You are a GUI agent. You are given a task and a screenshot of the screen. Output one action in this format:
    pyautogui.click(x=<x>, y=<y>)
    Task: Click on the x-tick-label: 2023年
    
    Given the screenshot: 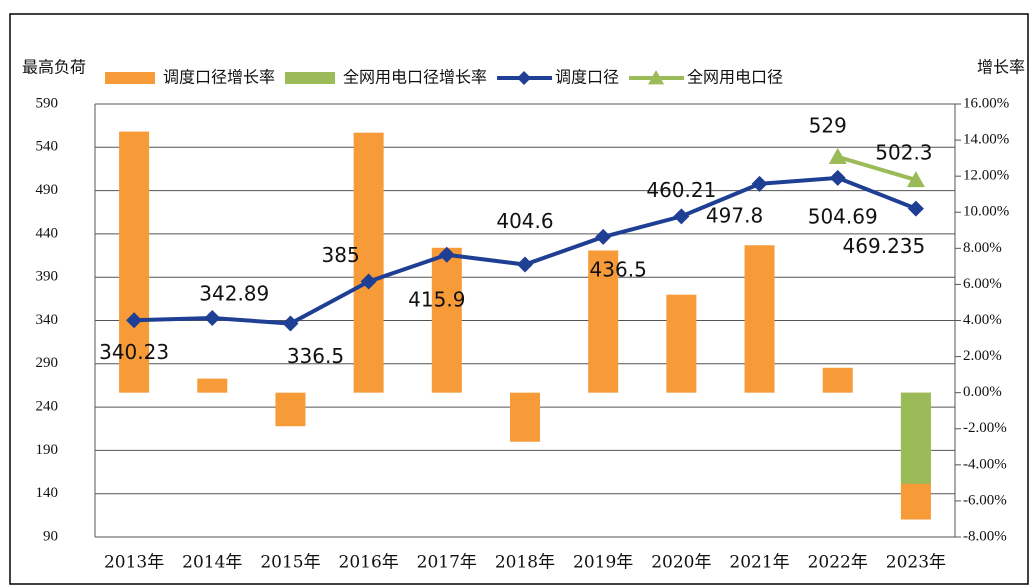 What is the action you would take?
    pyautogui.click(x=916, y=563)
    